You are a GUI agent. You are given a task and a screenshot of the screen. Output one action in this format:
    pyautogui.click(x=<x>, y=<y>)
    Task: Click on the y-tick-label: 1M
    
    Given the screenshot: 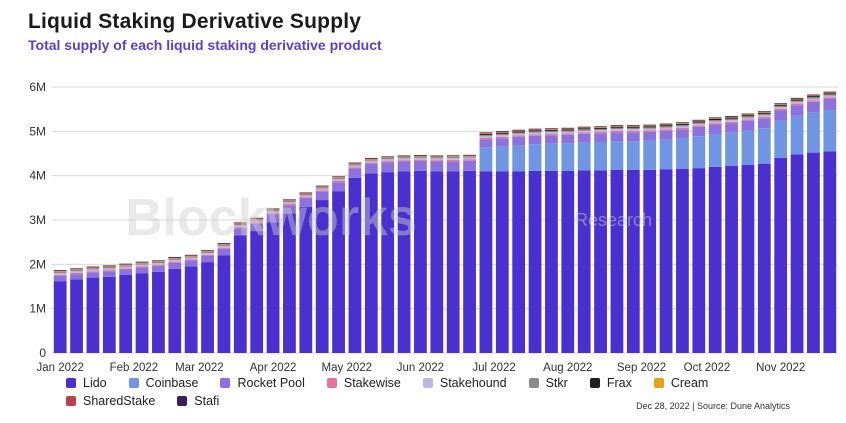 What is the action you would take?
    pyautogui.click(x=37, y=309)
    